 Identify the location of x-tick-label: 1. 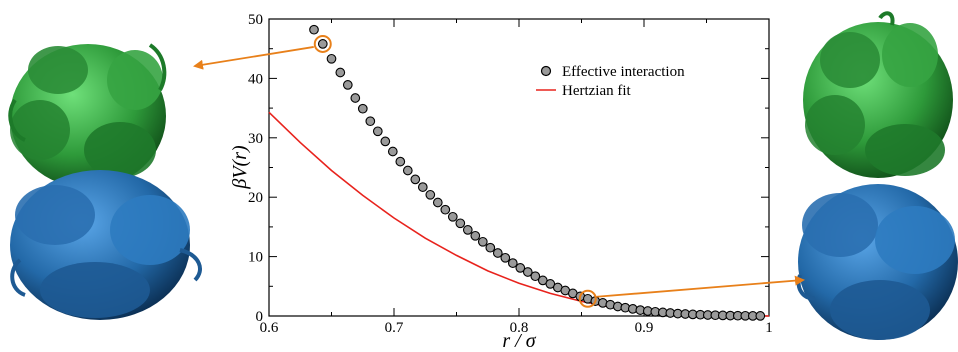
(769, 328).